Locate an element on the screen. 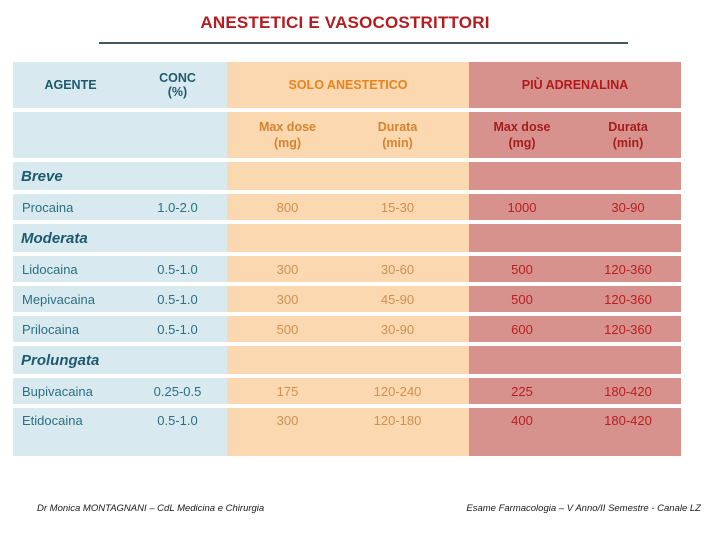 The image size is (720, 540). column-header-piu-adrenalina: PIÙ ADRENALINA is located at coordinates (575, 85).